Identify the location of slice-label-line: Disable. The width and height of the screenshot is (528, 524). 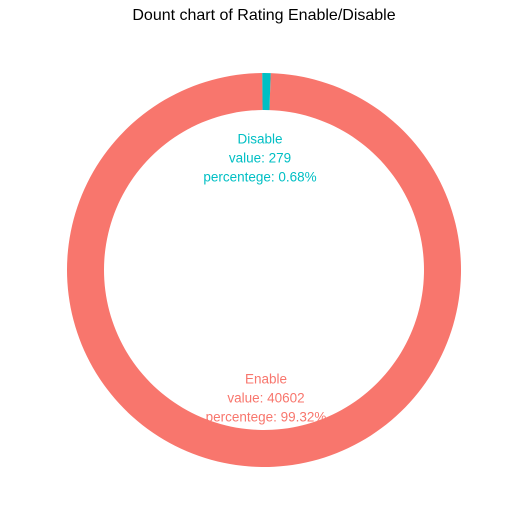
(259, 139).